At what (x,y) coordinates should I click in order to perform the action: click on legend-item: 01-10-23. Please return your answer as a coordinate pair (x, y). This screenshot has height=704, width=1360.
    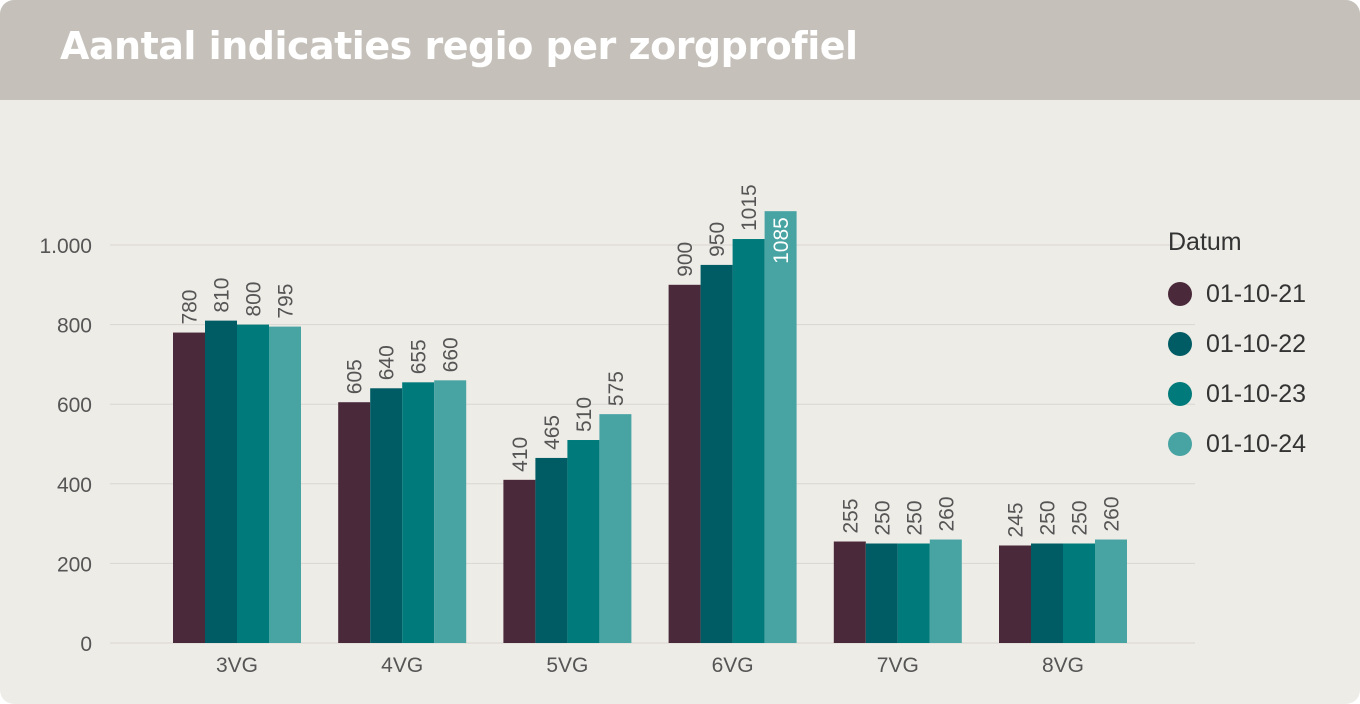
    Looking at the image, I should click on (1237, 394).